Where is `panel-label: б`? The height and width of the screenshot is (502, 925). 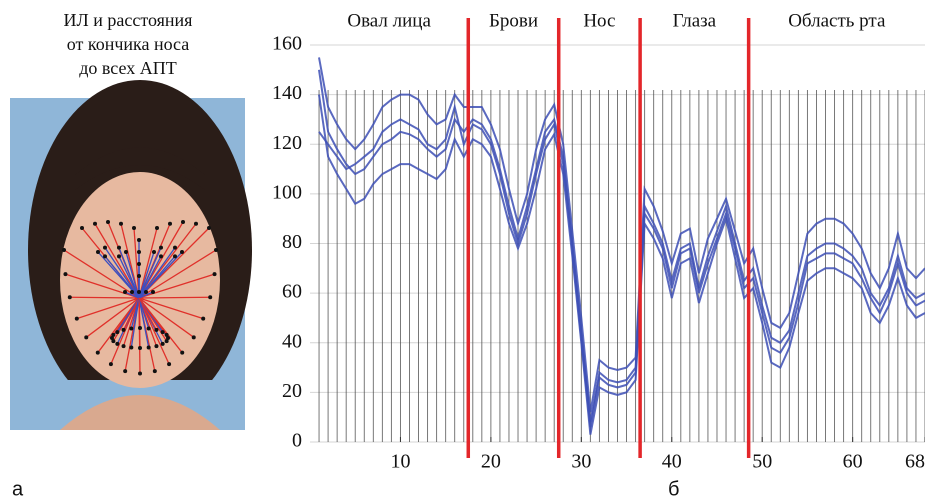 panel-label: б is located at coordinates (673, 489).